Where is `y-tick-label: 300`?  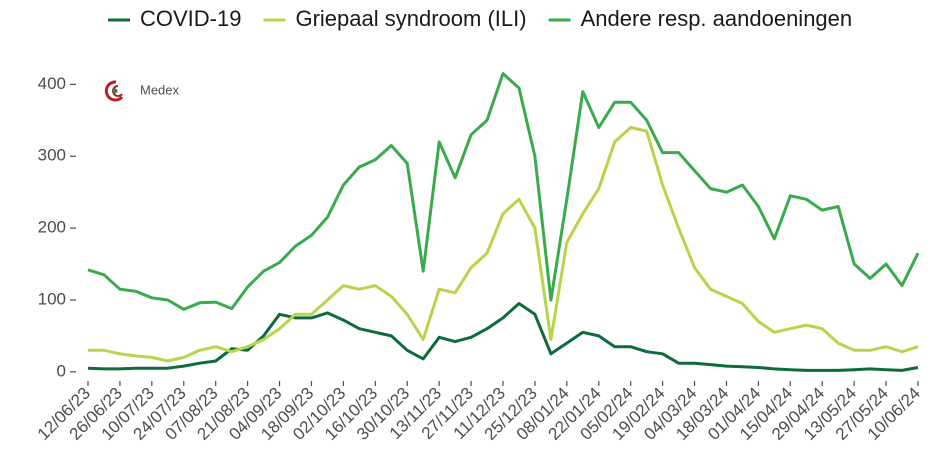
y-tick-label: 300 is located at coordinates (52, 155).